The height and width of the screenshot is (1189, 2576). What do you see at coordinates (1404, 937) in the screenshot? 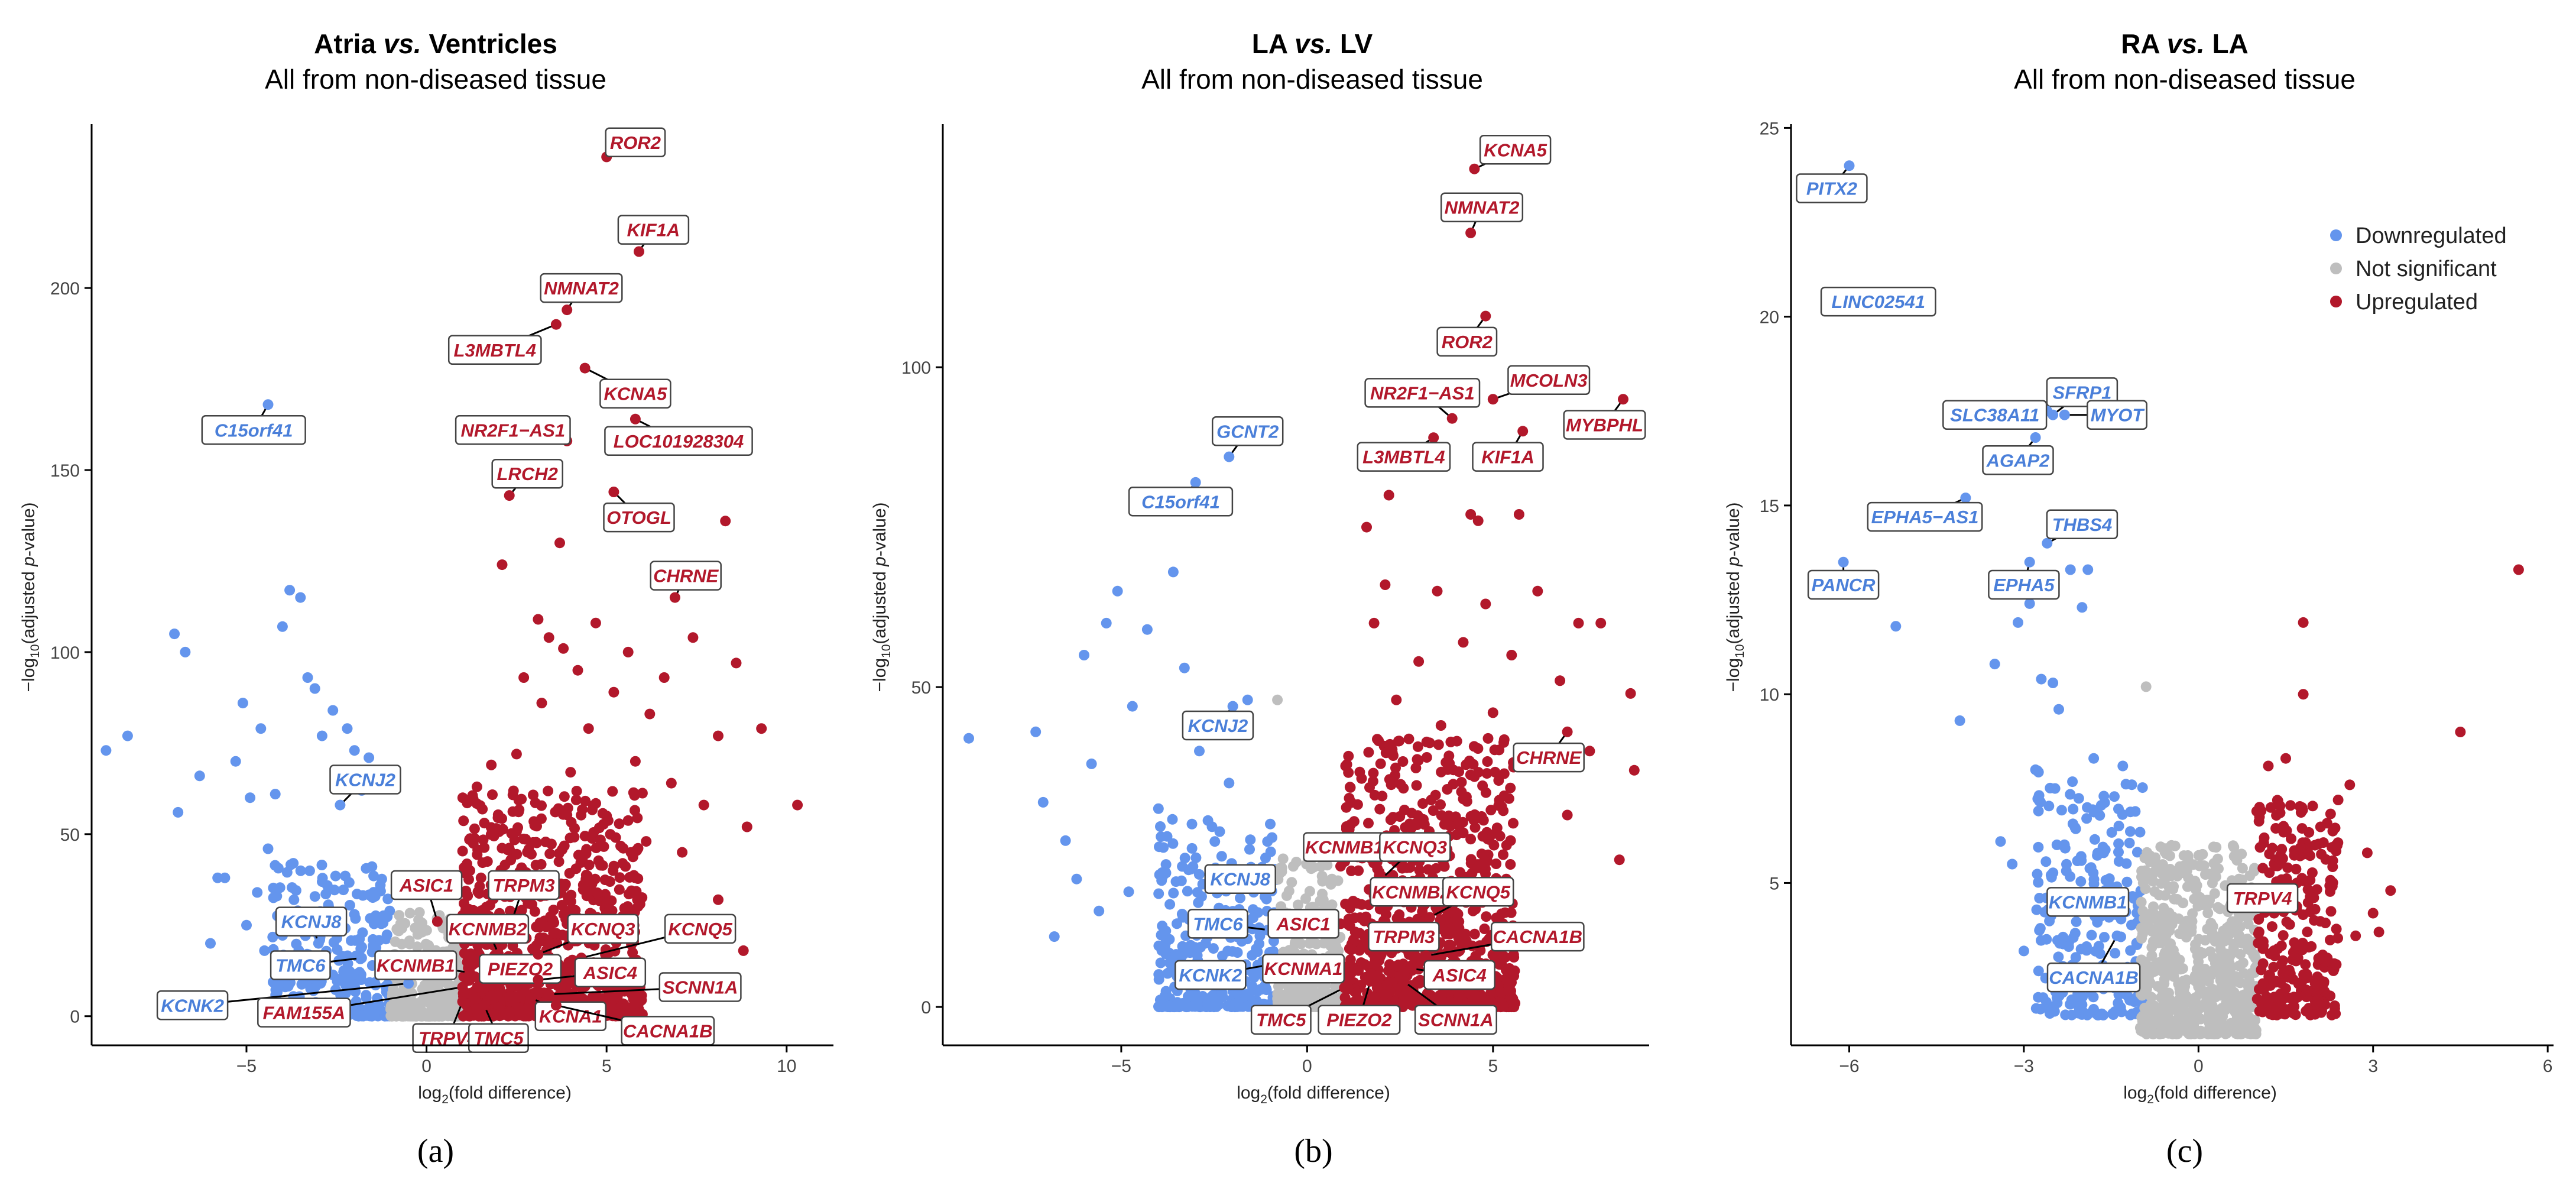
I see `gene-label-trpm3: TRPM3` at bounding box center [1404, 937].